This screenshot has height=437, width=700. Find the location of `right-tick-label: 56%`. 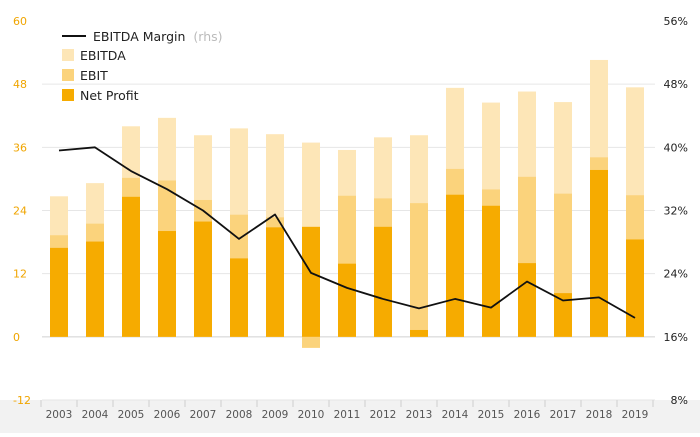

right-tick-label: 56% is located at coordinates (676, 21).